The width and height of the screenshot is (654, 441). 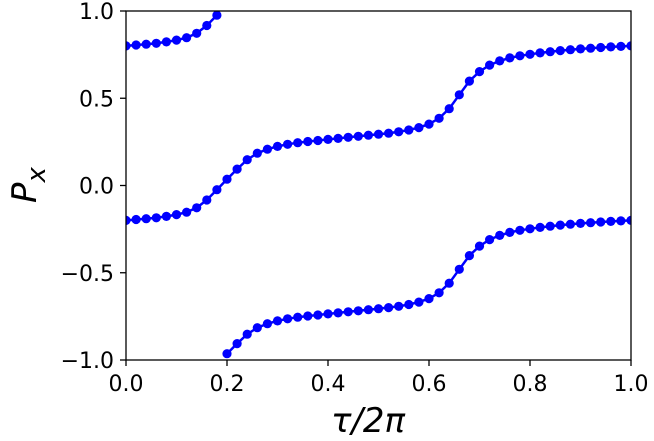 I want to click on y-axis-label: Px, so click(x=28, y=184).